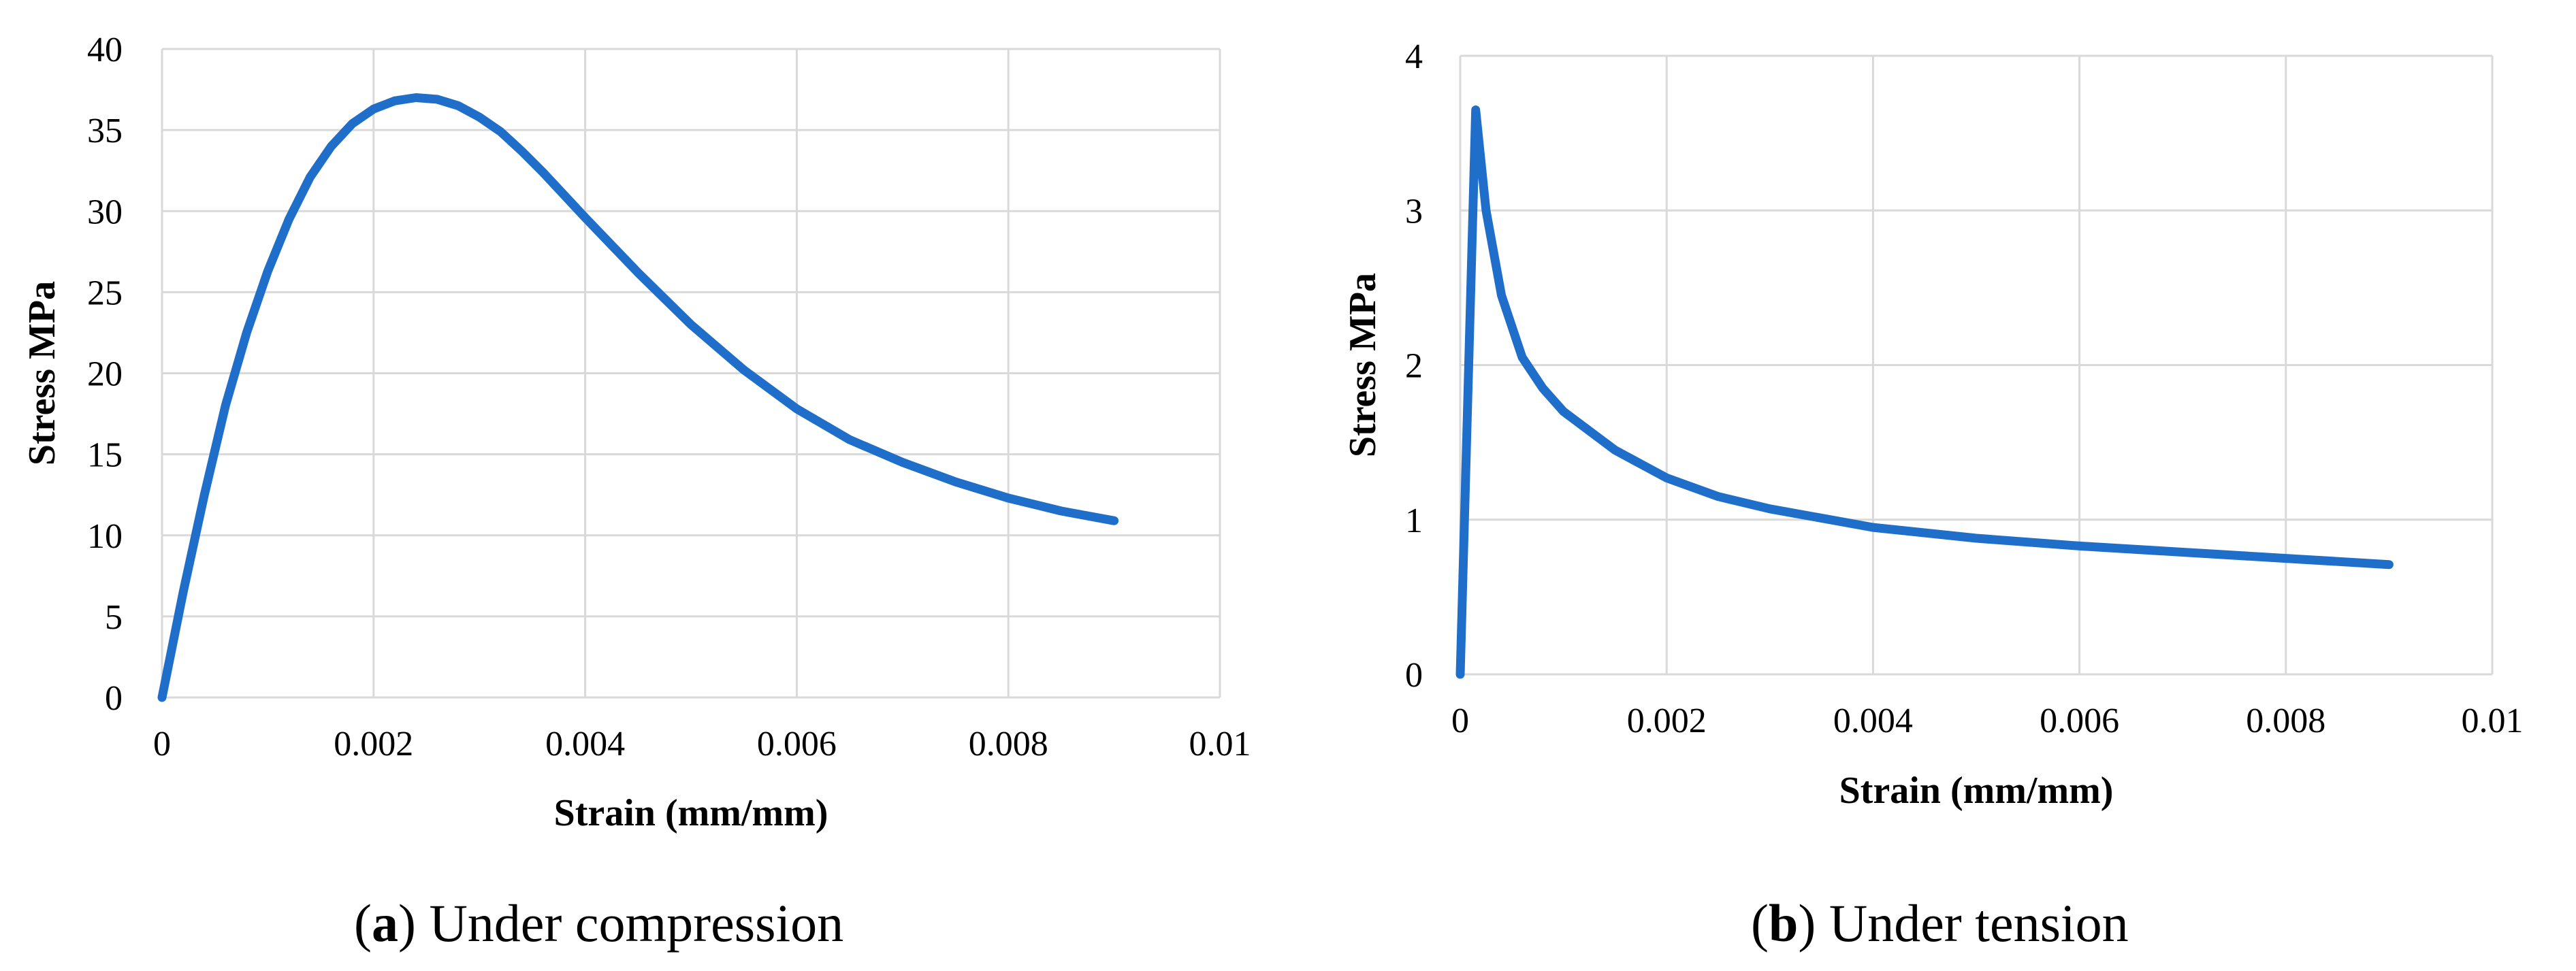 The image size is (2576, 971). Describe the element at coordinates (105, 50) in the screenshot. I see `y-tick-label: 40` at that location.